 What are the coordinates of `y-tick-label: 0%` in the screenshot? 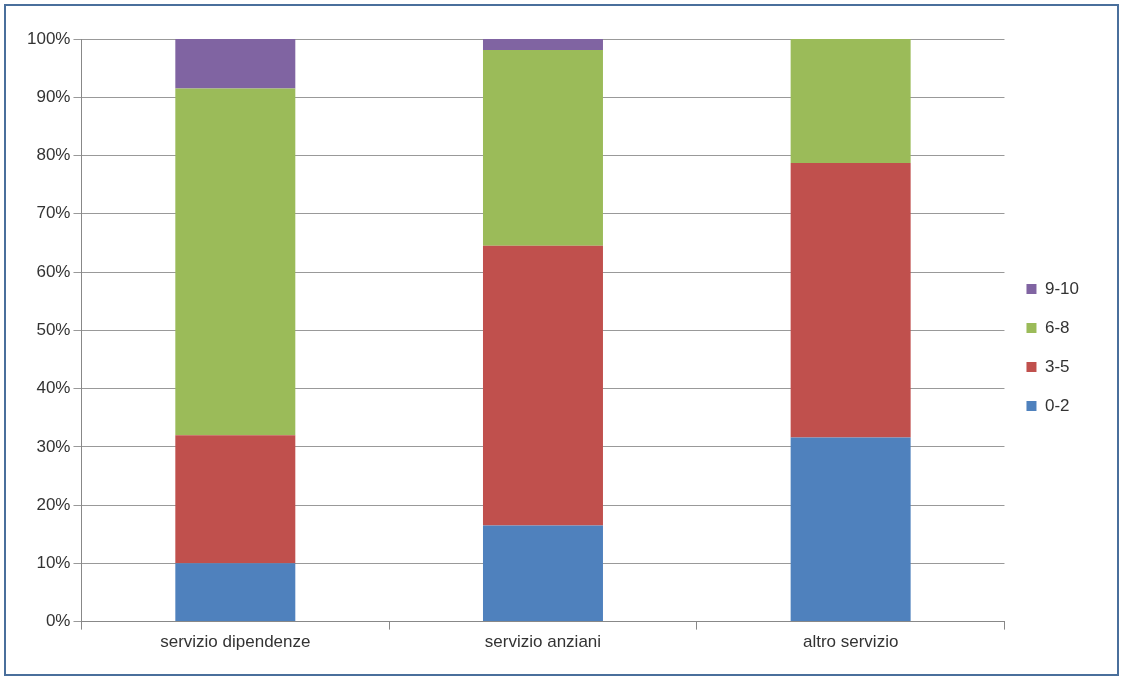 It's located at (58, 621).